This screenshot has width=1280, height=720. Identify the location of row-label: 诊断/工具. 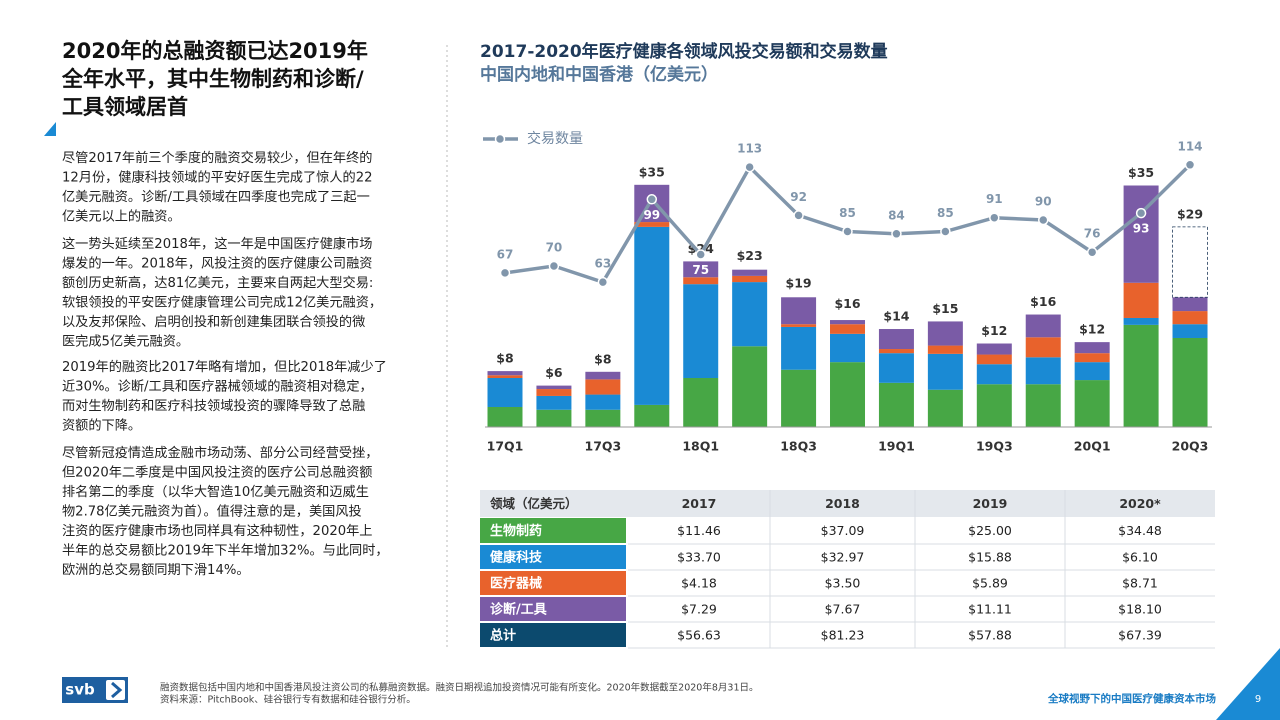
(518, 610).